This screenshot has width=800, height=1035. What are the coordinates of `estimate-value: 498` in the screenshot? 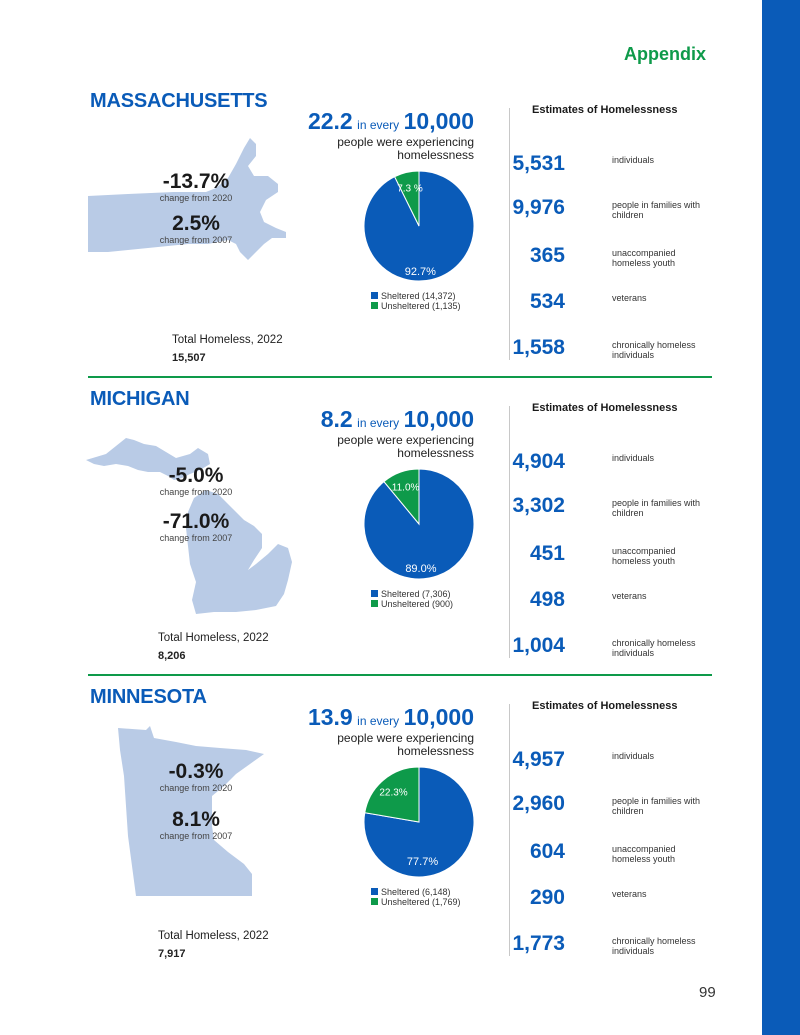 It's located at (547, 599).